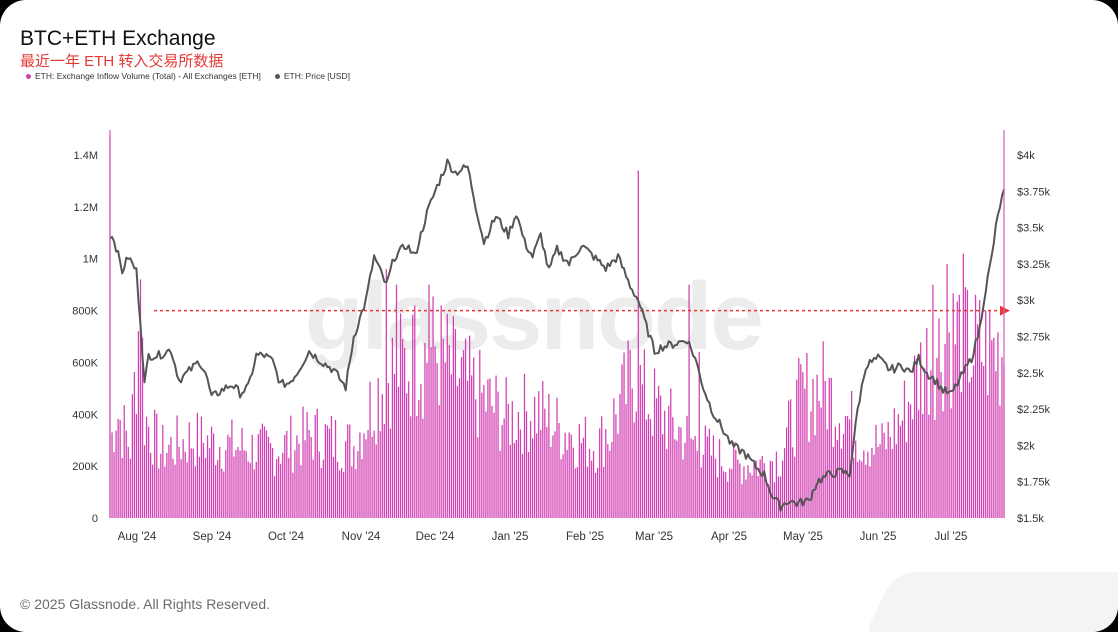 The width and height of the screenshot is (1118, 632). What do you see at coordinates (878, 537) in the screenshot?
I see `x-tick-label: Jun '25` at bounding box center [878, 537].